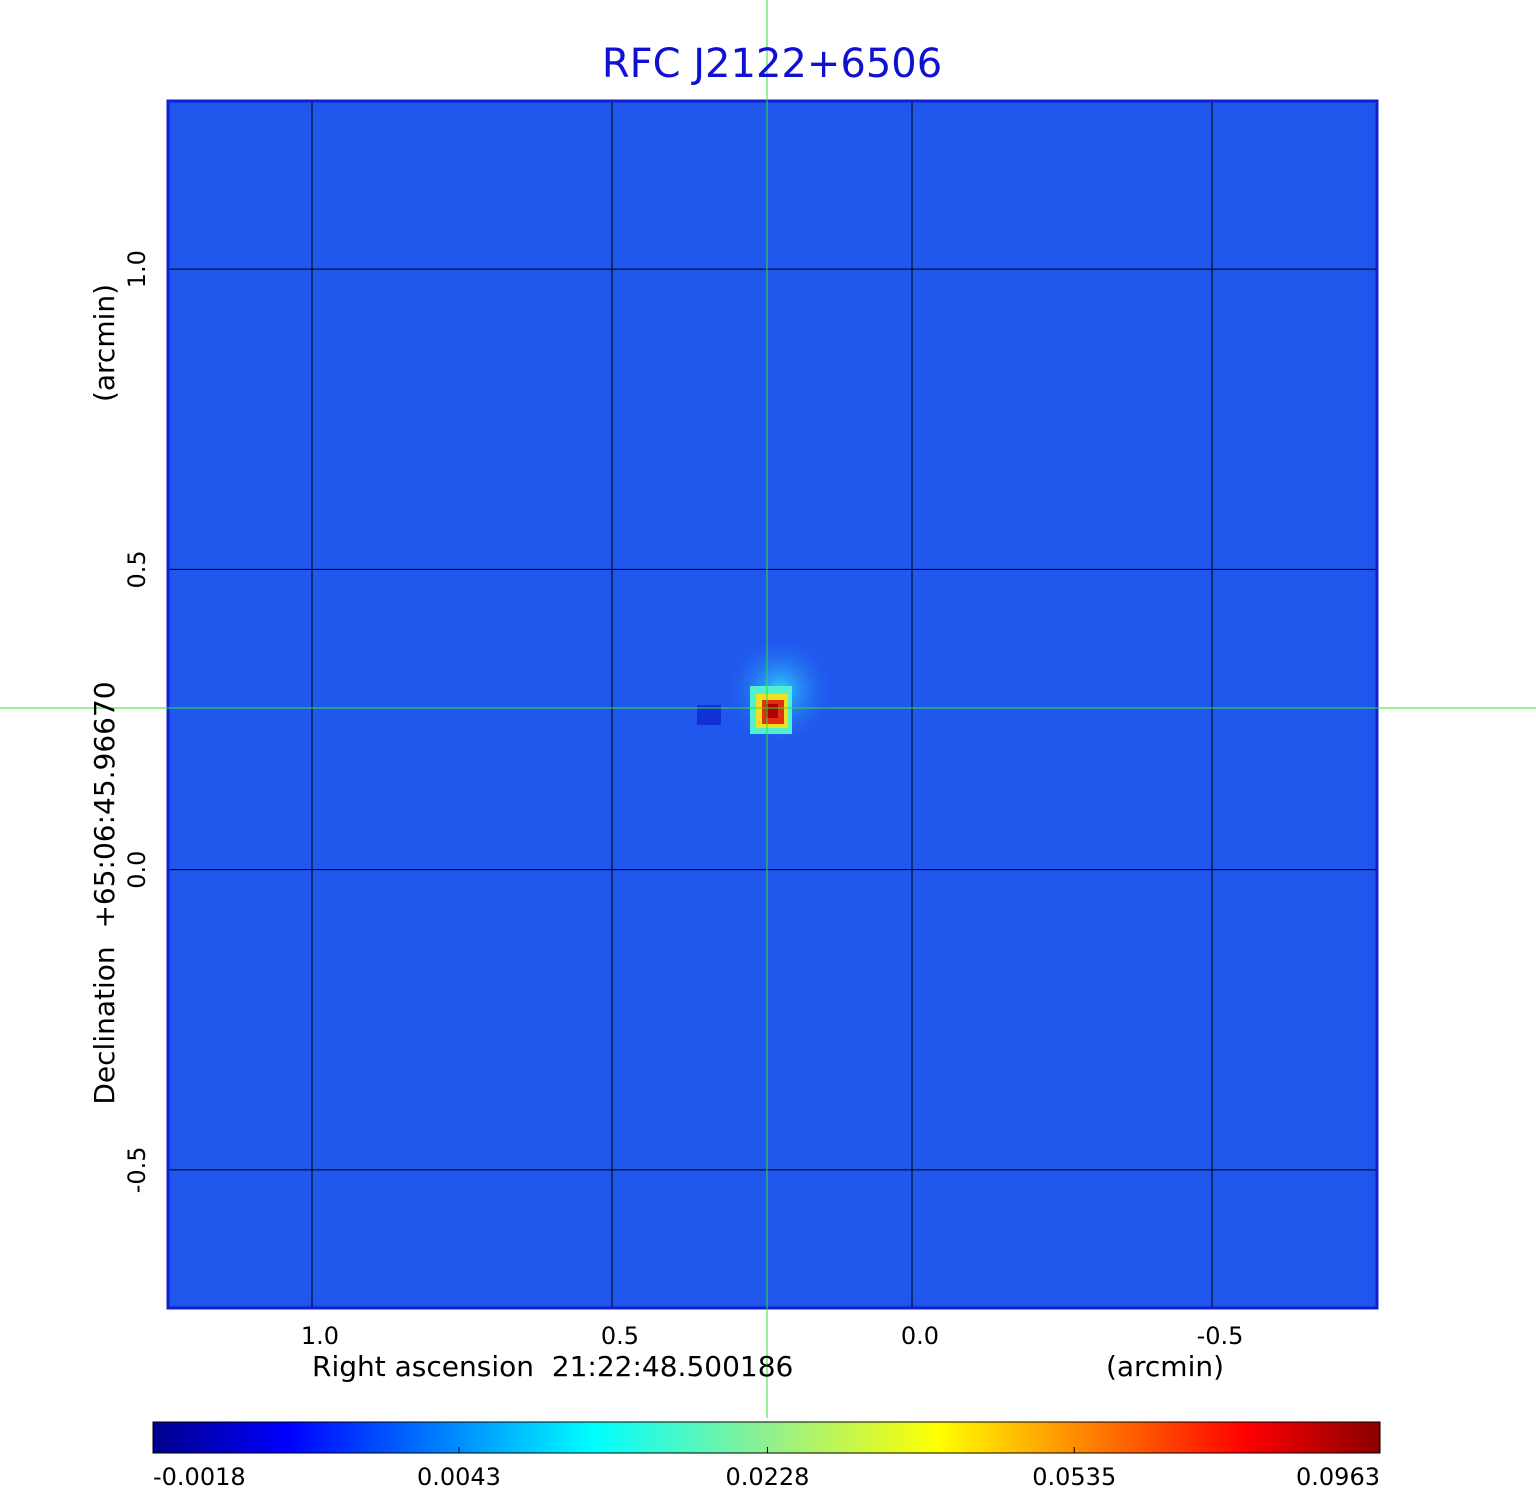 This screenshot has height=1511, width=1536. I want to click on colorbar, so click(766, 1437).